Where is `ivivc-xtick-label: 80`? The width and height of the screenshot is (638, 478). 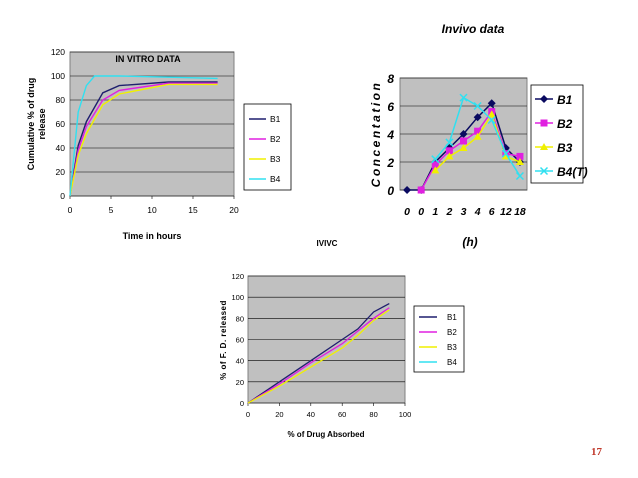
ivivc-xtick-label: 80 is located at coordinates (373, 414).